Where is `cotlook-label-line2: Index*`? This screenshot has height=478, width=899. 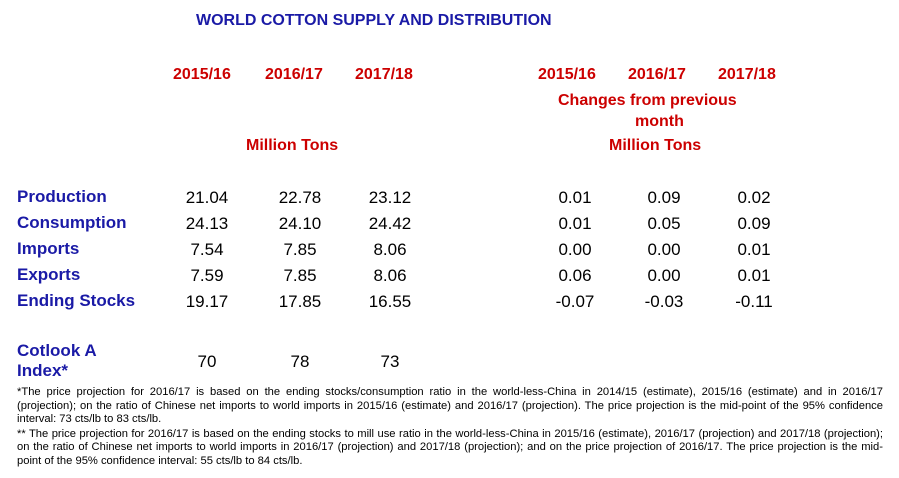 cotlook-label-line2: Index* is located at coordinates (43, 370).